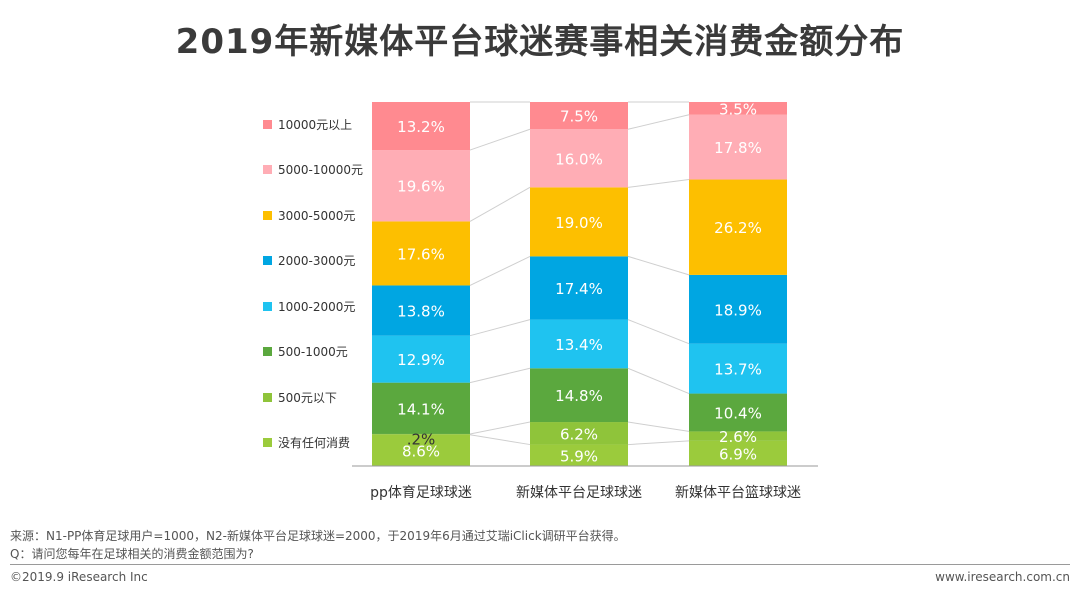 The image size is (1080, 598). I want to click on data-label: 17.8%, so click(738, 148).